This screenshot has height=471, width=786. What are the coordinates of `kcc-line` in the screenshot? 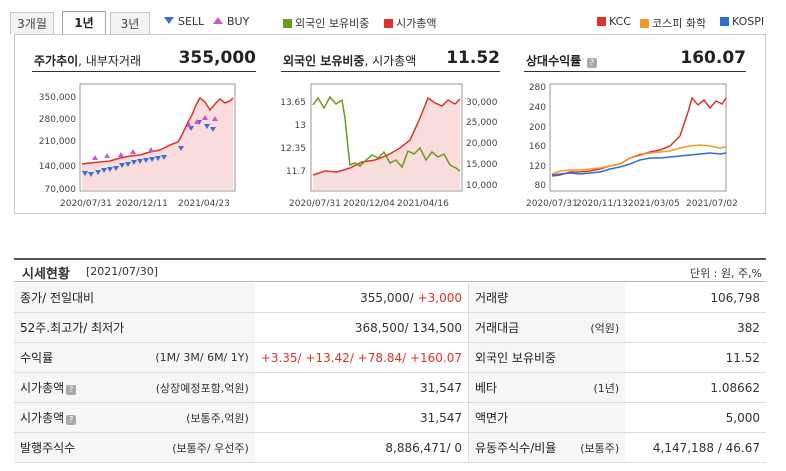 It's located at (639, 136).